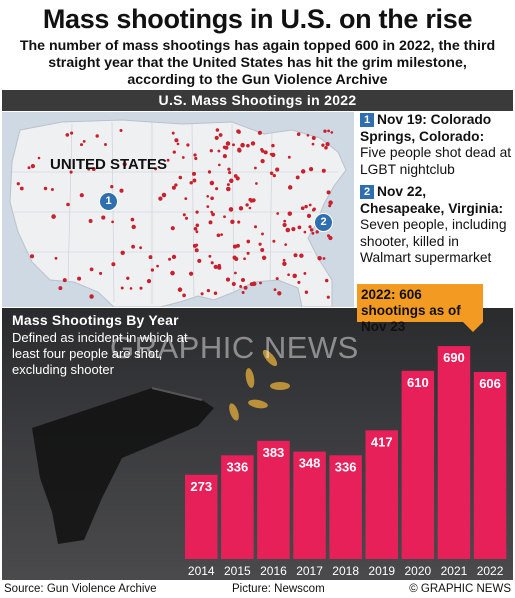 The image size is (515, 598). I want to click on bar-value-label: 336, so click(237, 466).